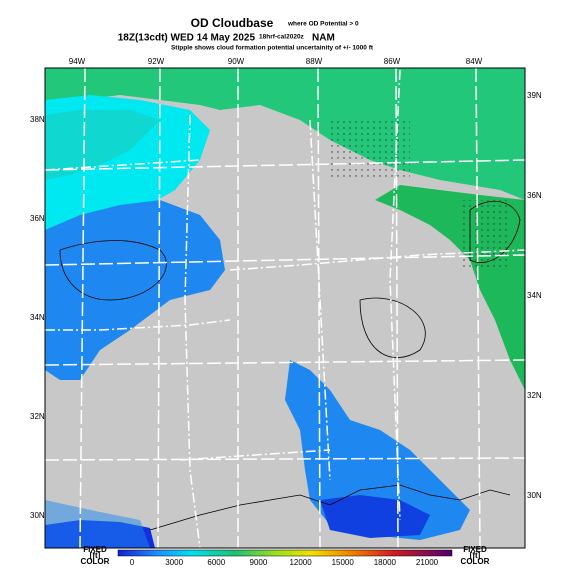 The image size is (572, 572). What do you see at coordinates (232, 23) in the screenshot?
I see `title: OD Cloudbase` at bounding box center [232, 23].